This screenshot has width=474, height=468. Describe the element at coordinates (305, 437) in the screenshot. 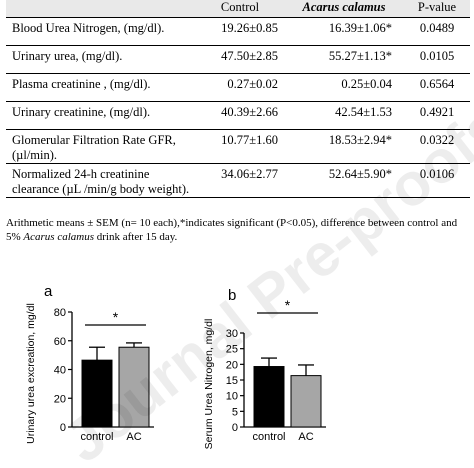

I see `x-tick-label-b: AC` at that location.